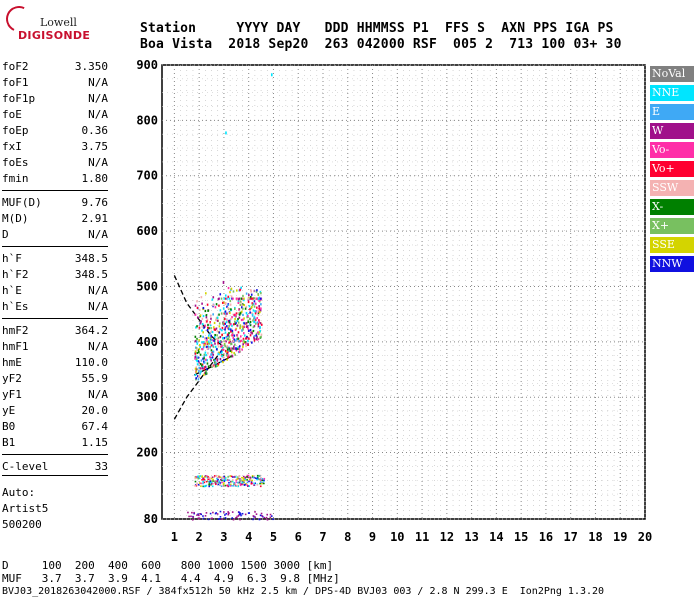 The image size is (700, 600). I want to click on param-row-foes: foEs N/A, so click(55, 164).